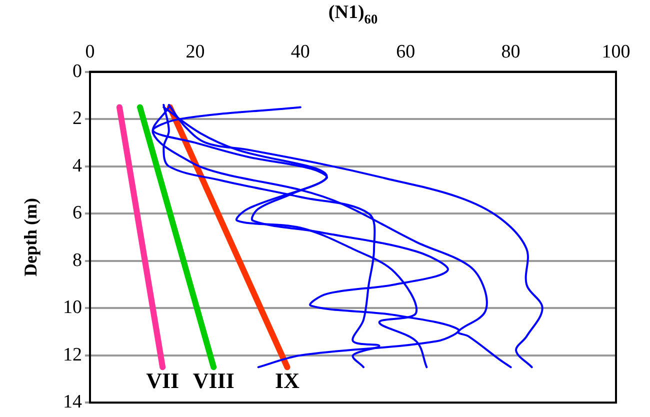  What do you see at coordinates (213, 380) in the screenshot?
I see `series-label: VIII` at bounding box center [213, 380].